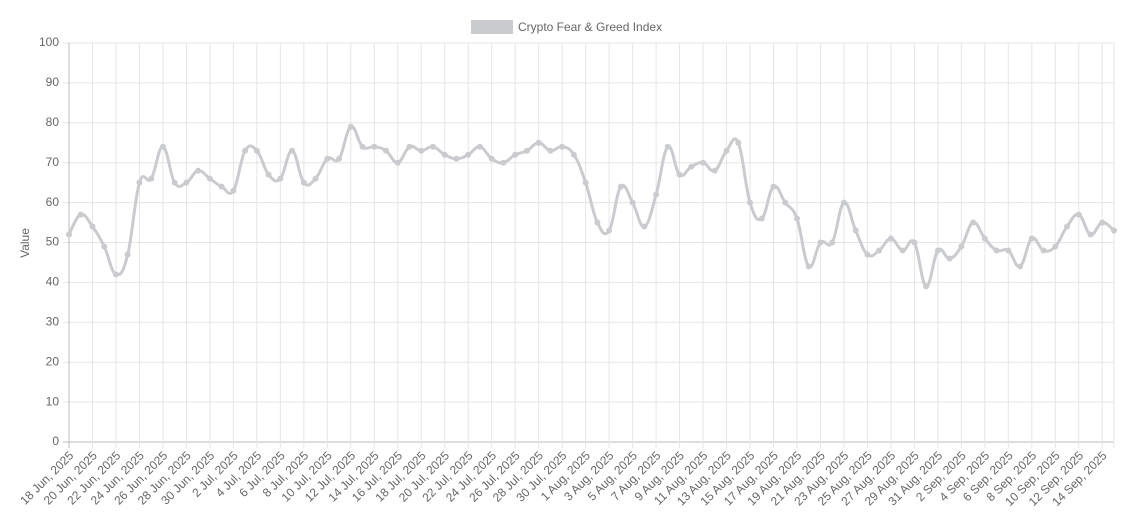 This screenshot has width=1133, height=529. What do you see at coordinates (53, 282) in the screenshot?
I see `y-tick-label: 40` at bounding box center [53, 282].